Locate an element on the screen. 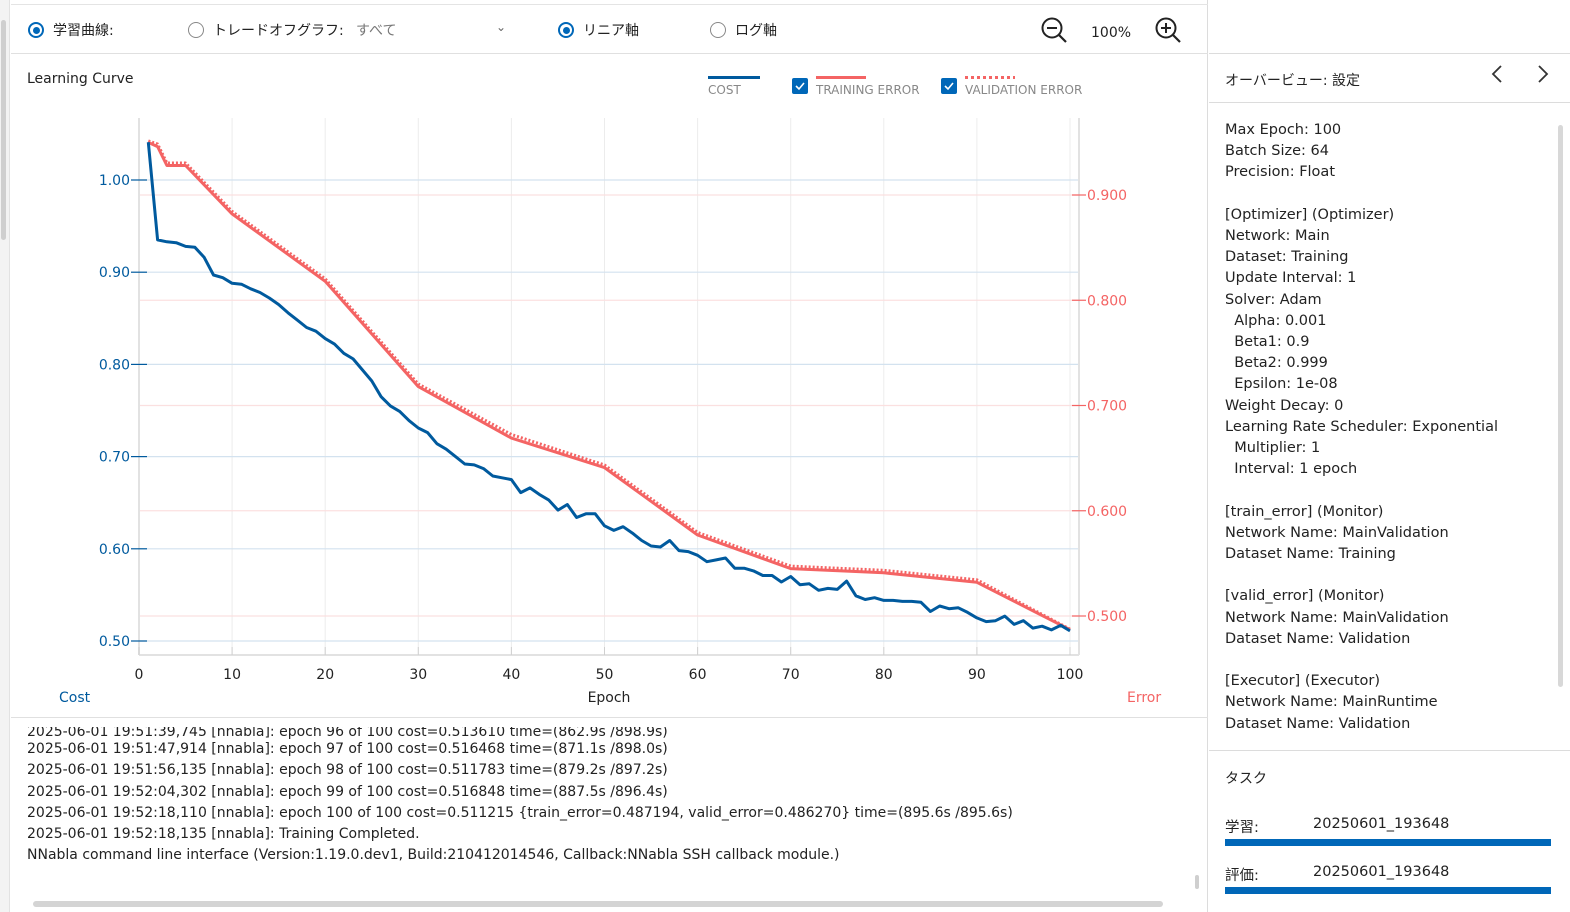  legend-training-error-label: TRAINING ERROR is located at coordinates (868, 90).